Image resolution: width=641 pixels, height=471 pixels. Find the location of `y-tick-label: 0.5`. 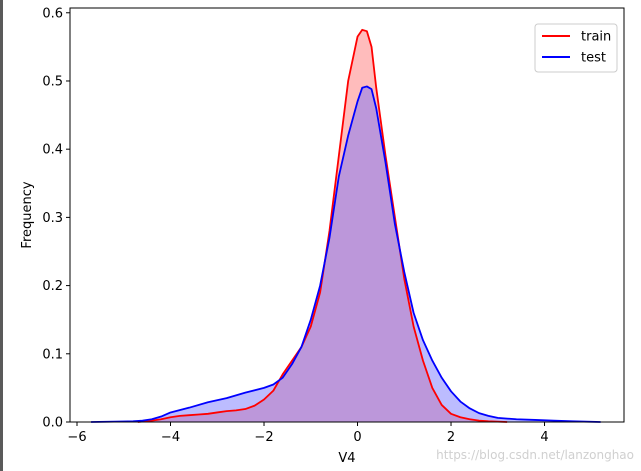

y-tick-label: 0.5 is located at coordinates (52, 81).